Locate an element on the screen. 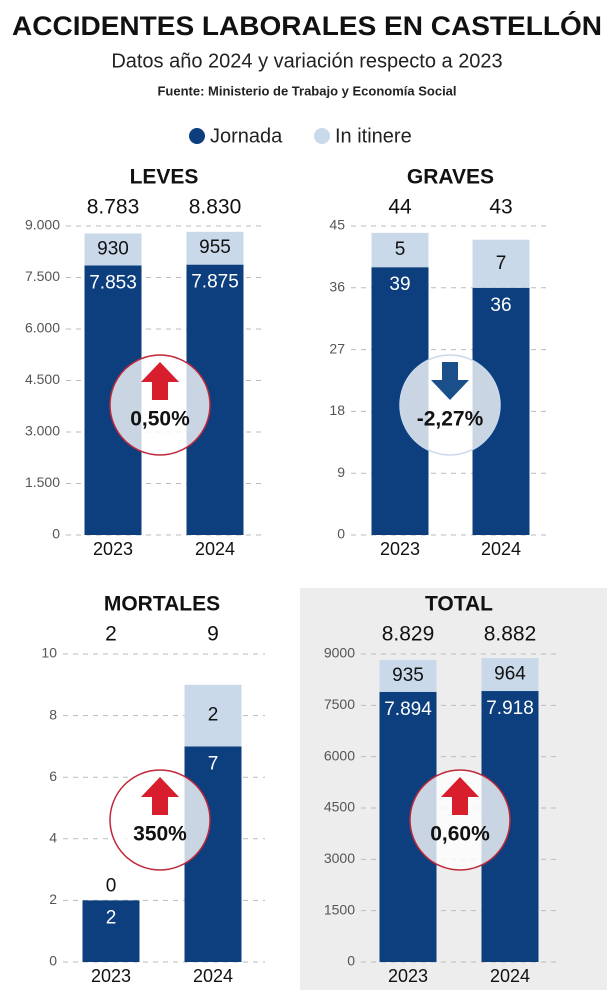  y-tick-label: 6 is located at coordinates (53, 776).